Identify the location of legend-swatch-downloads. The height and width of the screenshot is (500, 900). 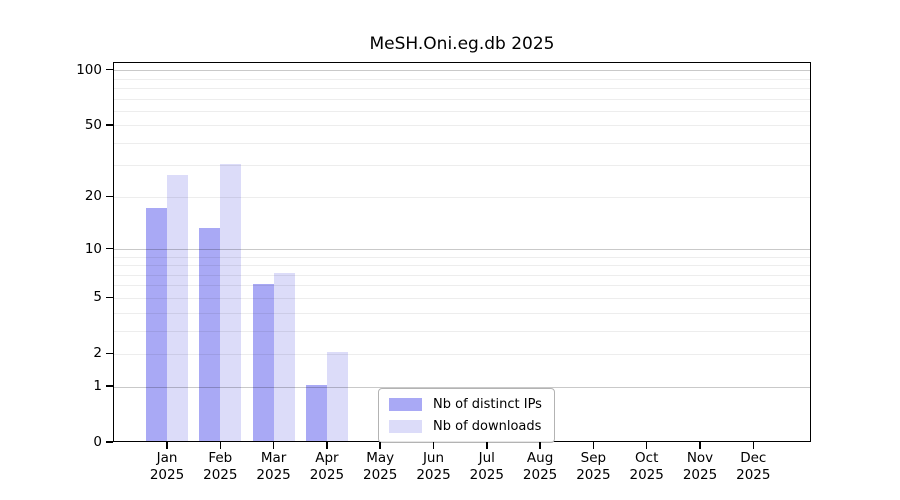
(405, 426).